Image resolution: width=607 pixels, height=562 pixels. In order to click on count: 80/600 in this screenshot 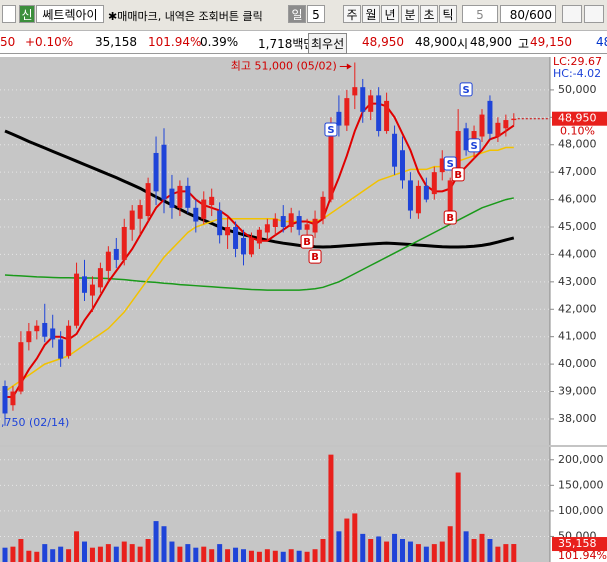, I will do `click(528, 14)`.